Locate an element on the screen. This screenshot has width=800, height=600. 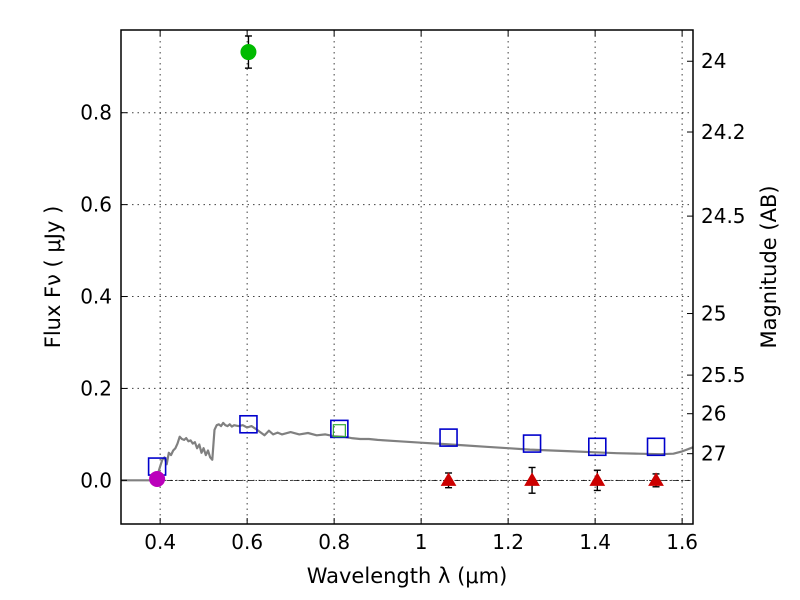
y2-tick-label: 26 is located at coordinates (713, 414).